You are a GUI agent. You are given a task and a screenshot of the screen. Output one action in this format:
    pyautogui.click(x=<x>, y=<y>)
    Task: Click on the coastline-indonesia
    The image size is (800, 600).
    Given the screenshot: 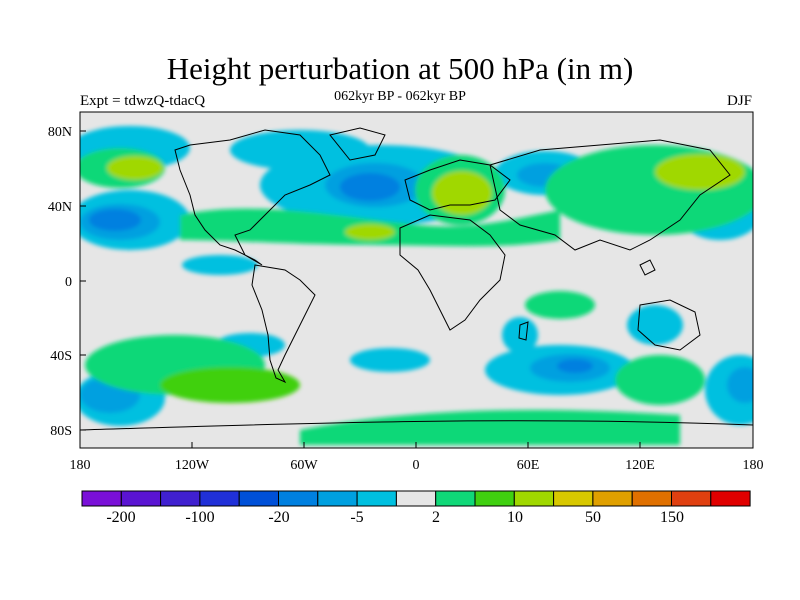 What is the action you would take?
    pyautogui.click(x=647, y=267)
    